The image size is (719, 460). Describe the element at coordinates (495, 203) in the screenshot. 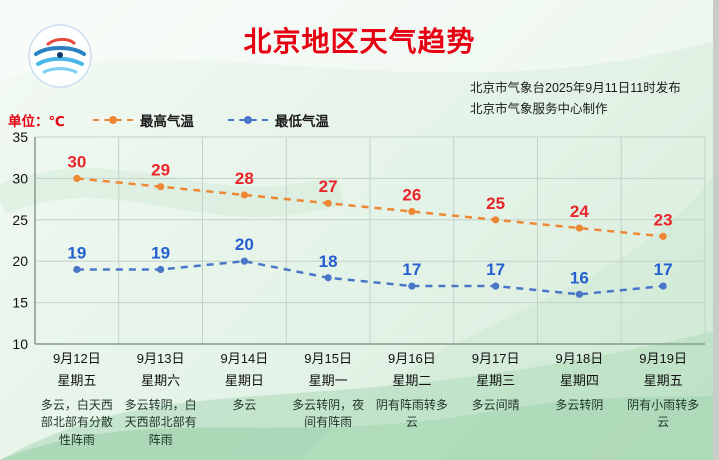

I see `high-temp-value-label: 25` at that location.